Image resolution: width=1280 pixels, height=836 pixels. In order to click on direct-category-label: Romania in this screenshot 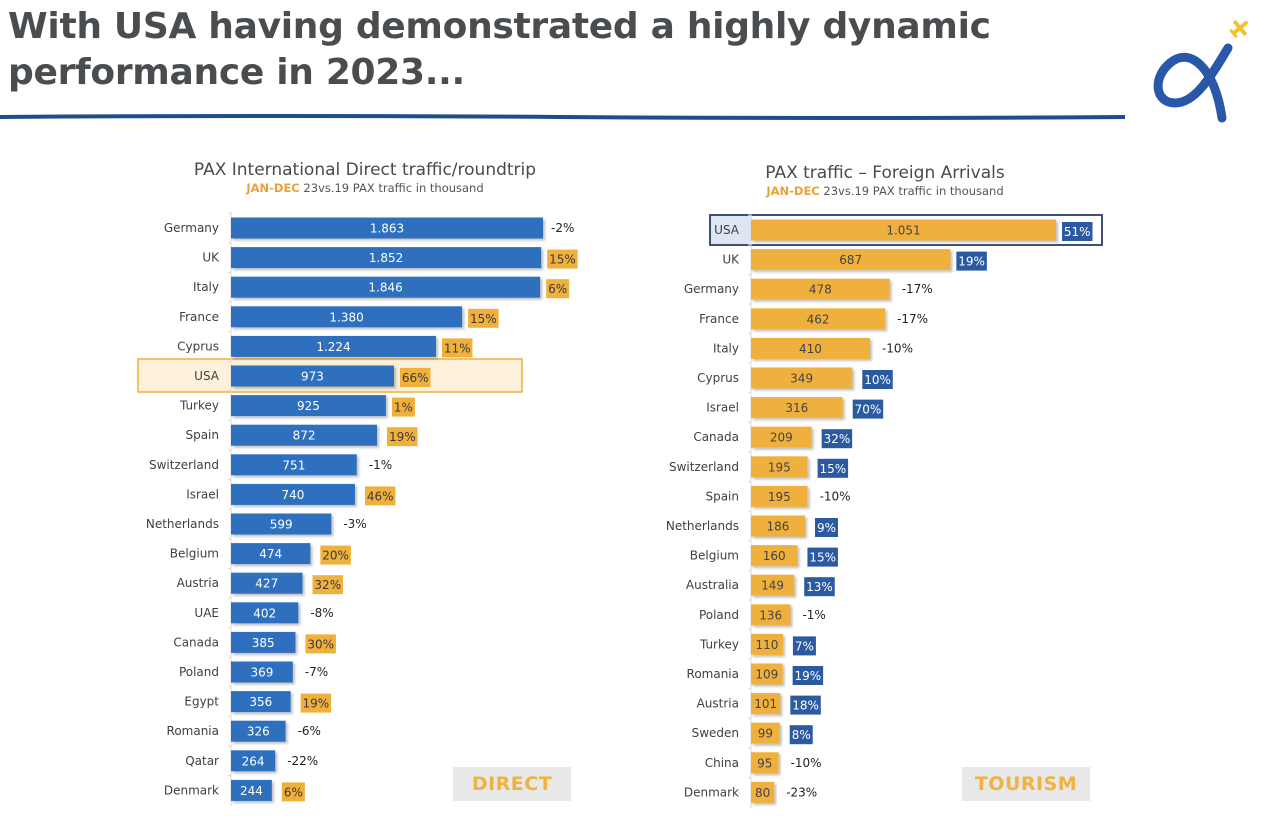, I will do `click(193, 731)`.